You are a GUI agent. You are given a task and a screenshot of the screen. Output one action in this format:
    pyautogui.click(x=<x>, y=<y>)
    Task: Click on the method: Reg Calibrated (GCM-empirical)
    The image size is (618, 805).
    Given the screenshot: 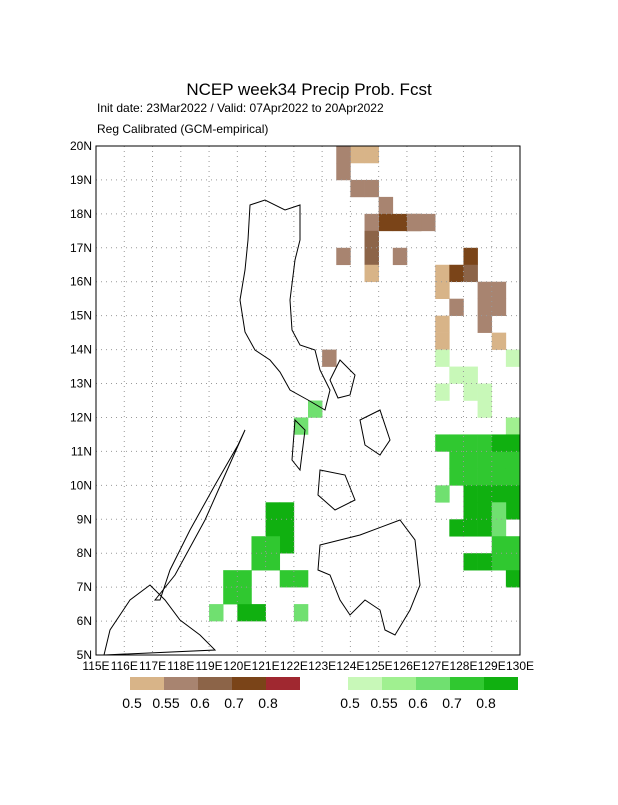 What is the action you would take?
    pyautogui.click(x=182, y=129)
    